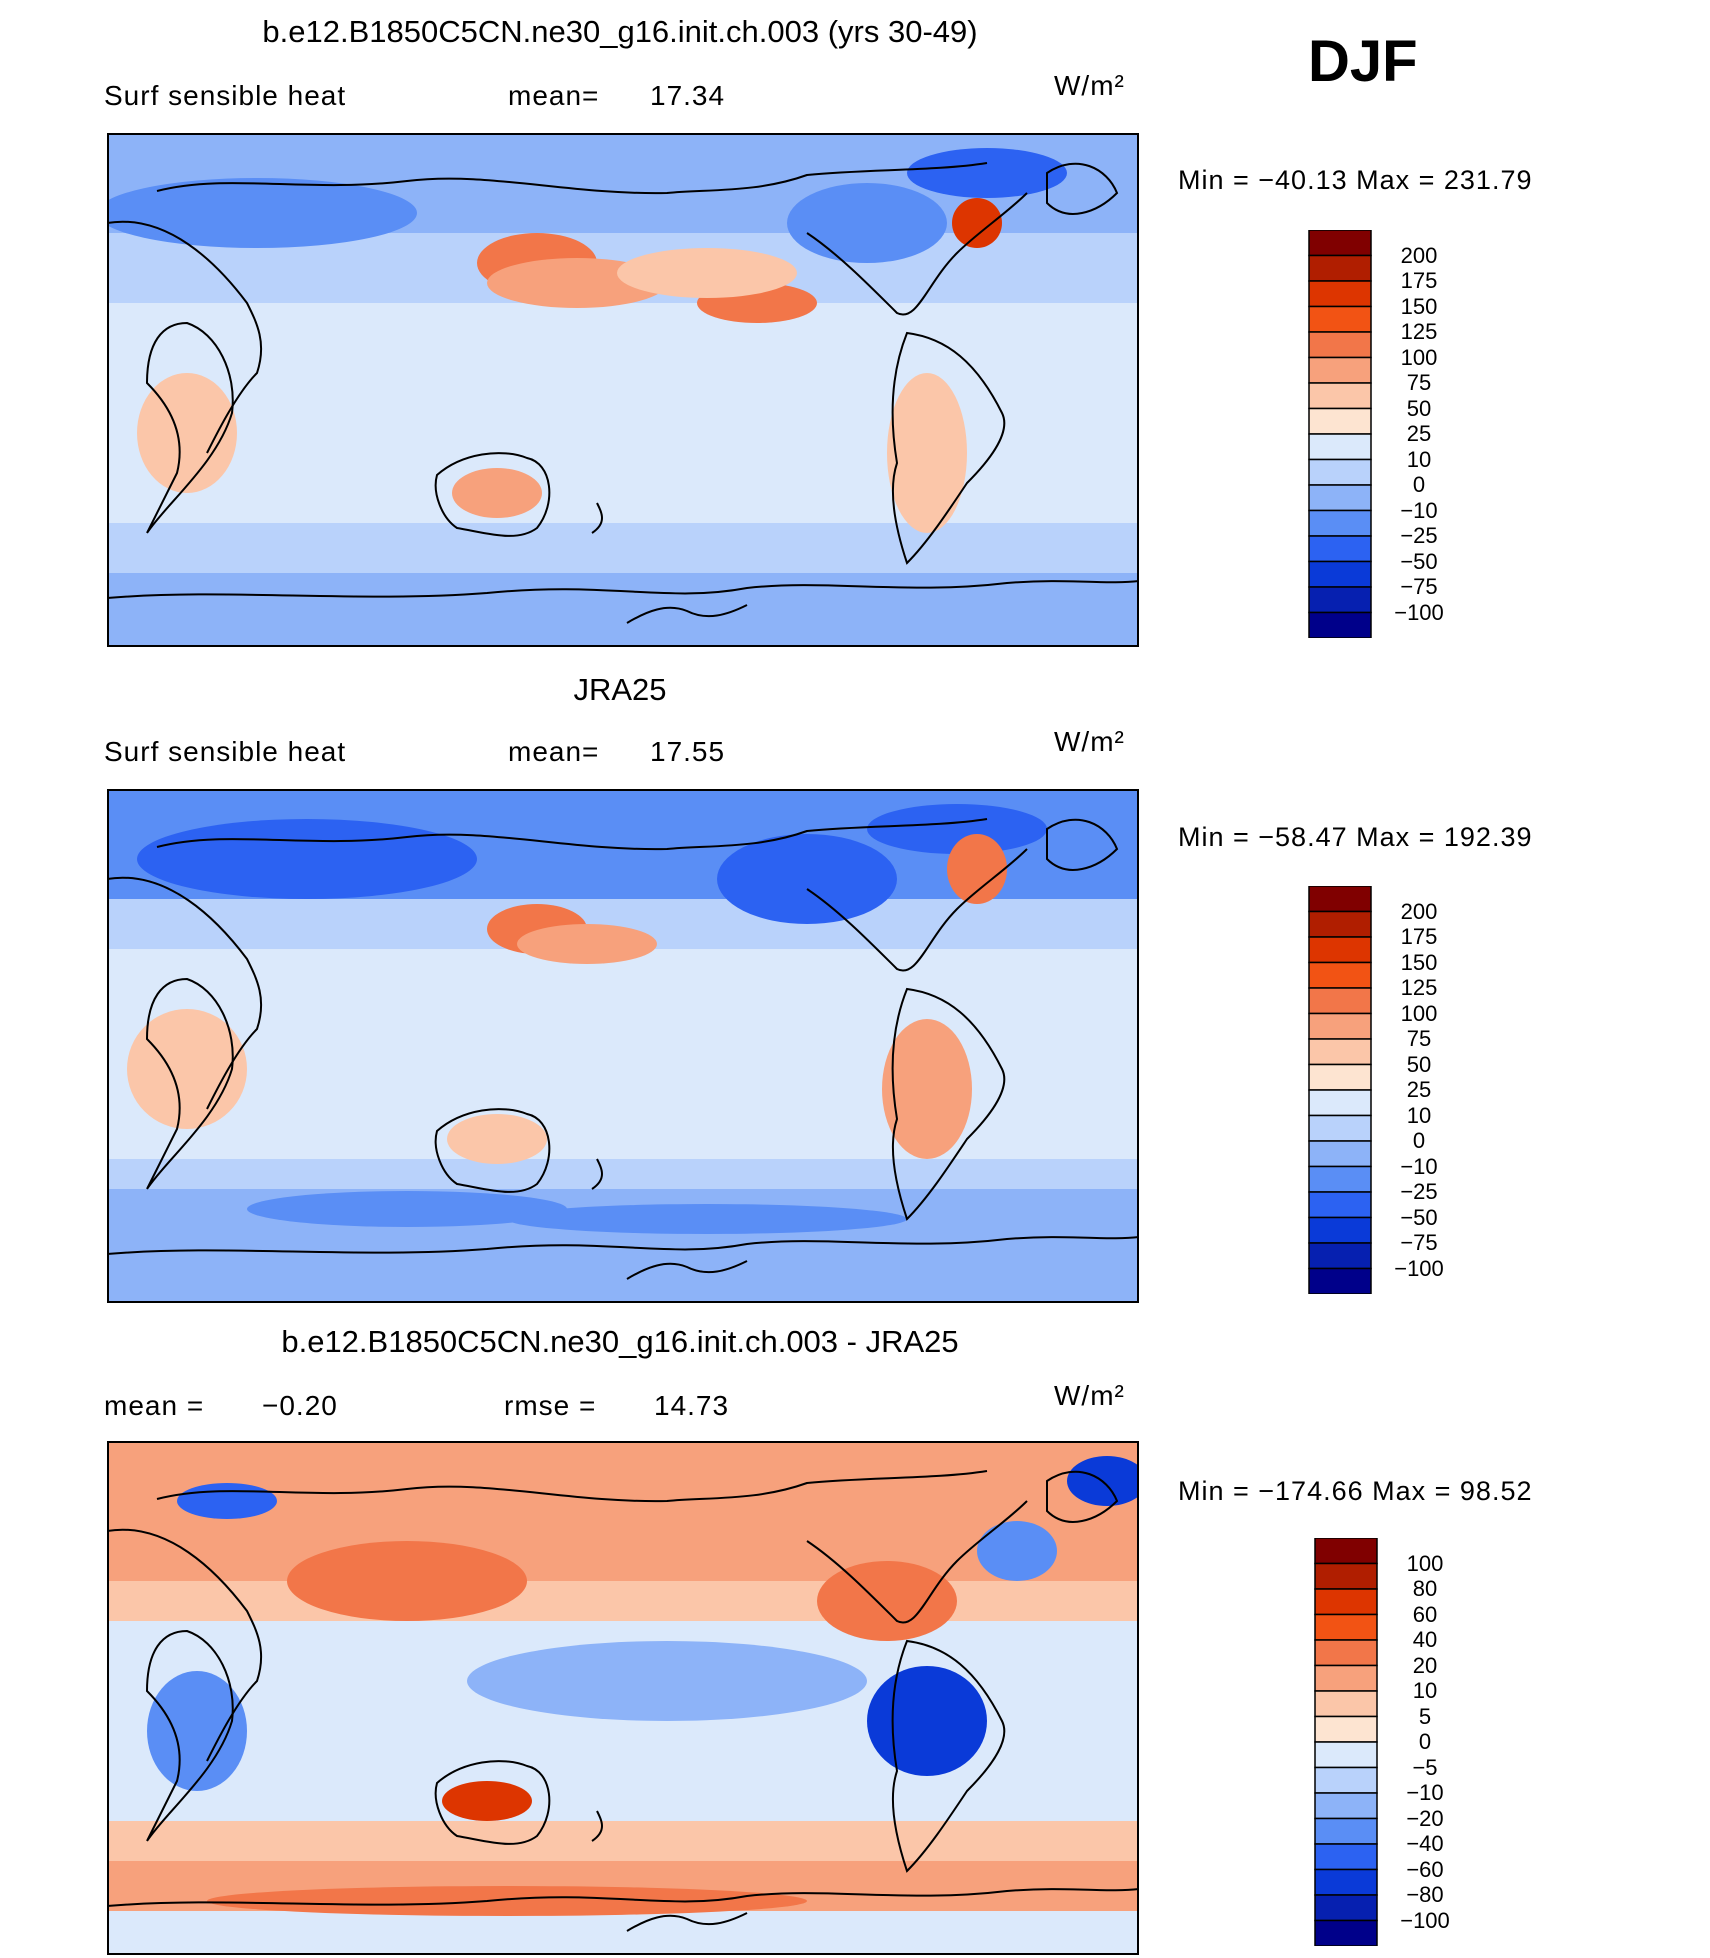 The height and width of the screenshot is (1958, 1710). I want to click on colorbar-tick-label: −75, so click(1419, 586).